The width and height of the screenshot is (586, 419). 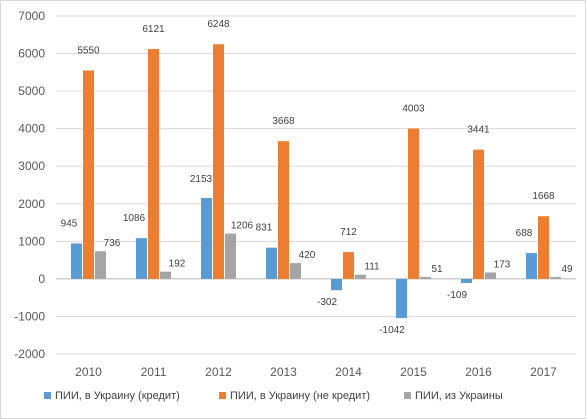 I want to click on y-tick-label: -2000, so click(x=29, y=354).